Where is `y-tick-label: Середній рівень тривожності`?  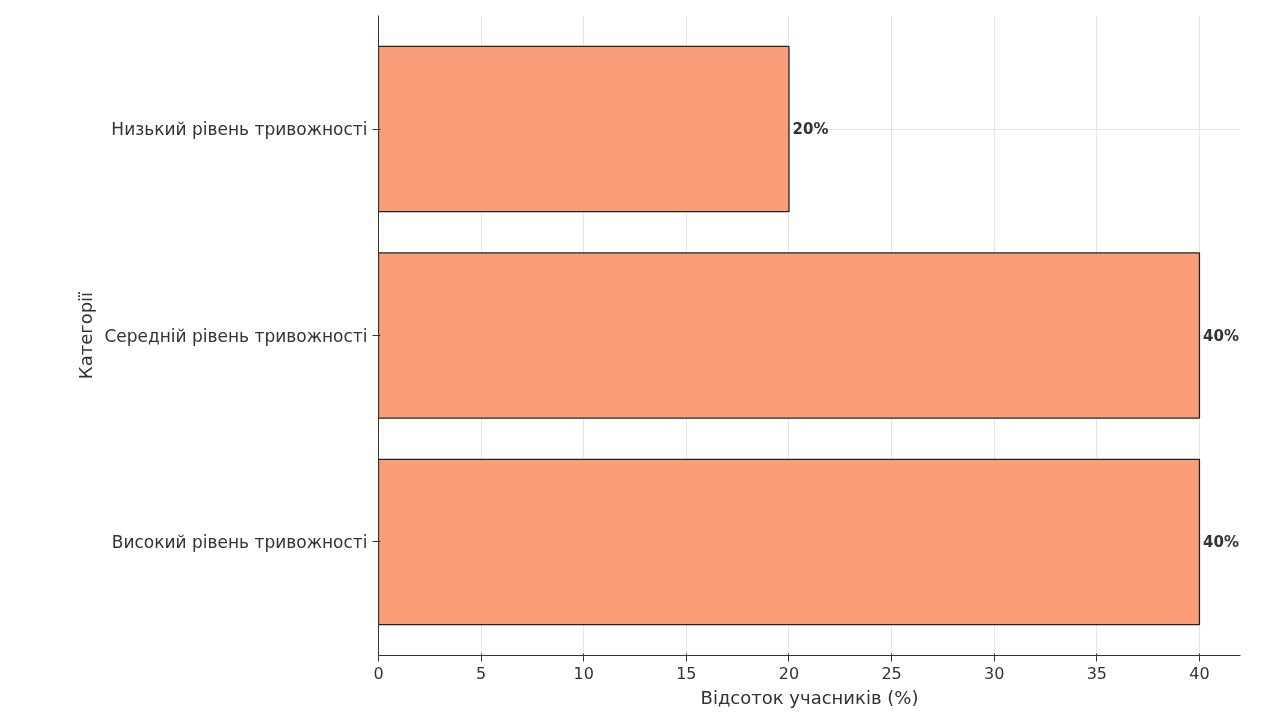
y-tick-label: Середній рівень тривожності is located at coordinates (236, 335).